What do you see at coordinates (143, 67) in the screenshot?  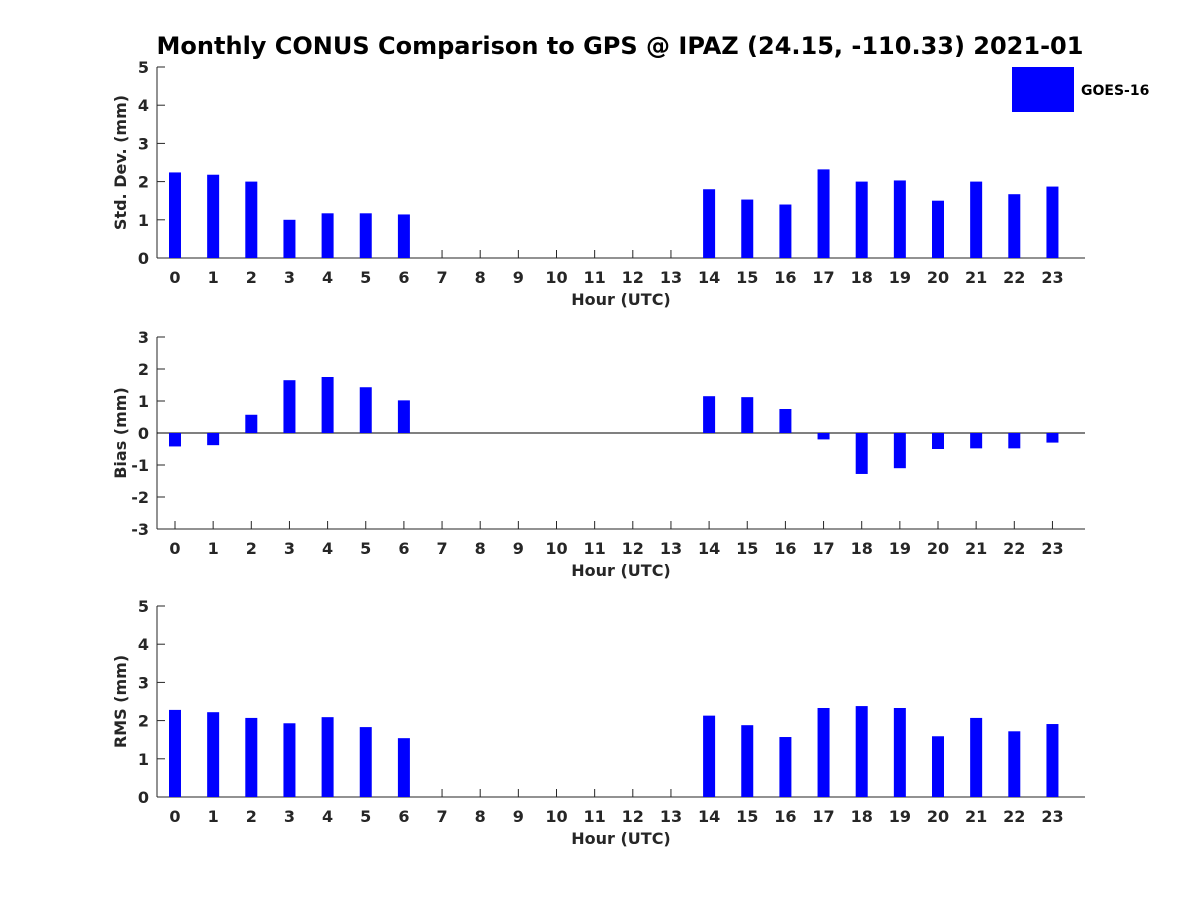 I see `y-tick-label: 5` at bounding box center [143, 67].